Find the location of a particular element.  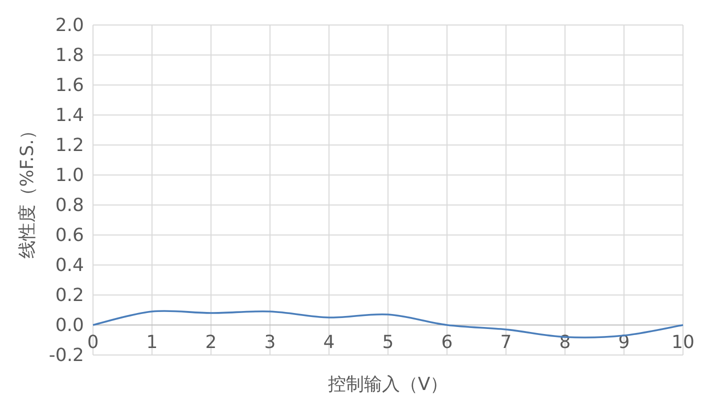

x-tick-label: 0 is located at coordinates (93, 342).